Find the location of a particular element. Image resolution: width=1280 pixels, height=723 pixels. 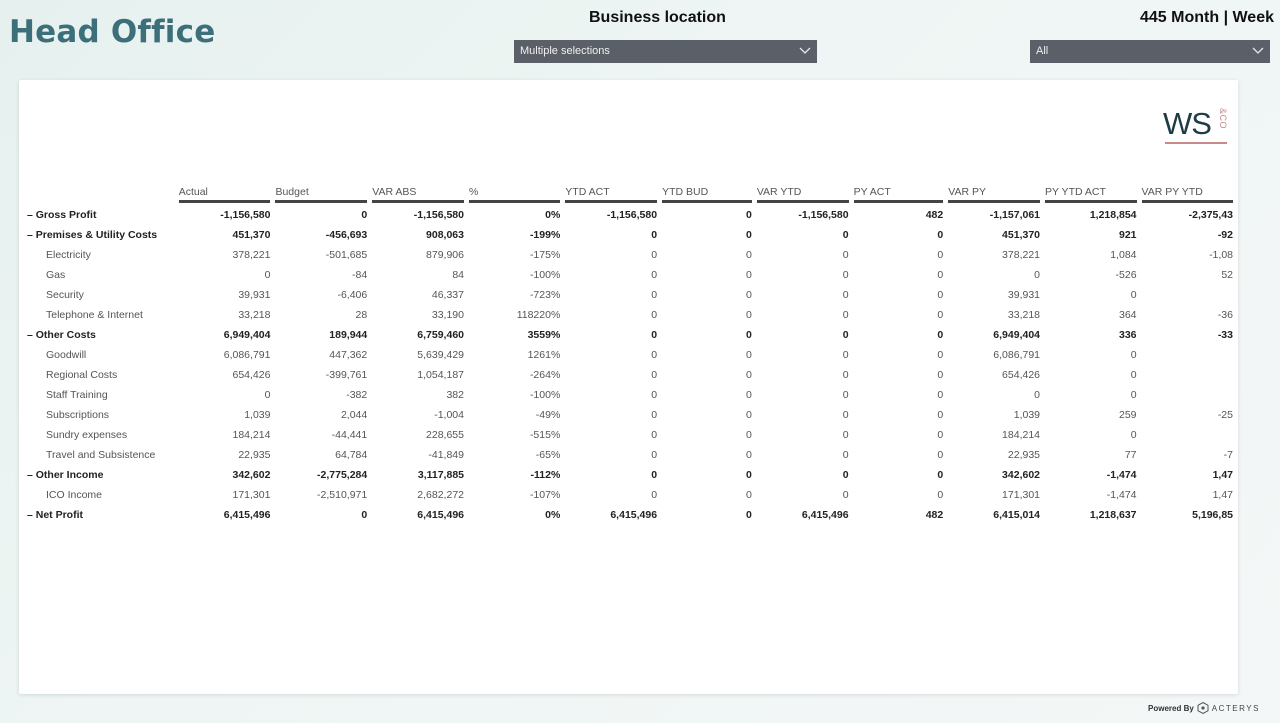

column-header: VAR YTD is located at coordinates (805, 195).